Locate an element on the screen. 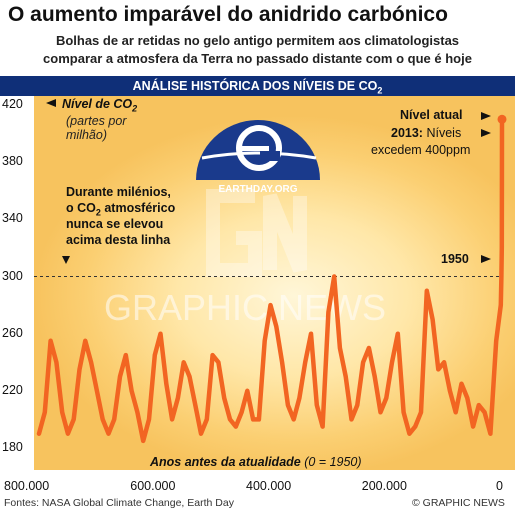 The height and width of the screenshot is (515, 515). earthday-e-bar is located at coordinates (255, 148).